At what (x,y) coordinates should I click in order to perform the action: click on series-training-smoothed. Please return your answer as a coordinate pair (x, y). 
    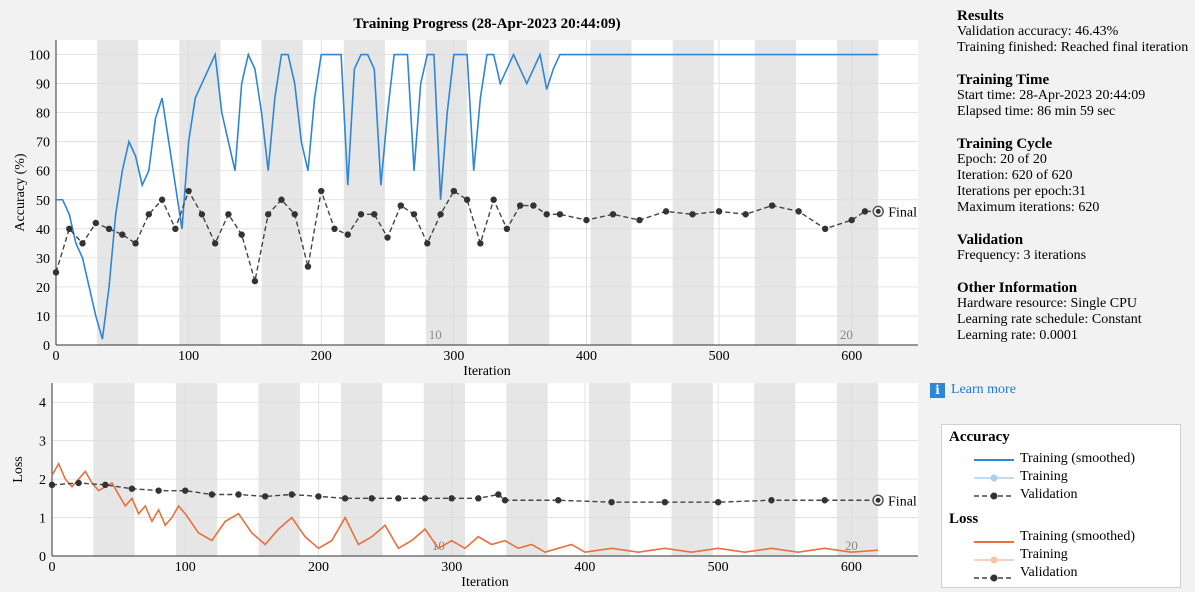
    Looking at the image, I should click on (465, 507).